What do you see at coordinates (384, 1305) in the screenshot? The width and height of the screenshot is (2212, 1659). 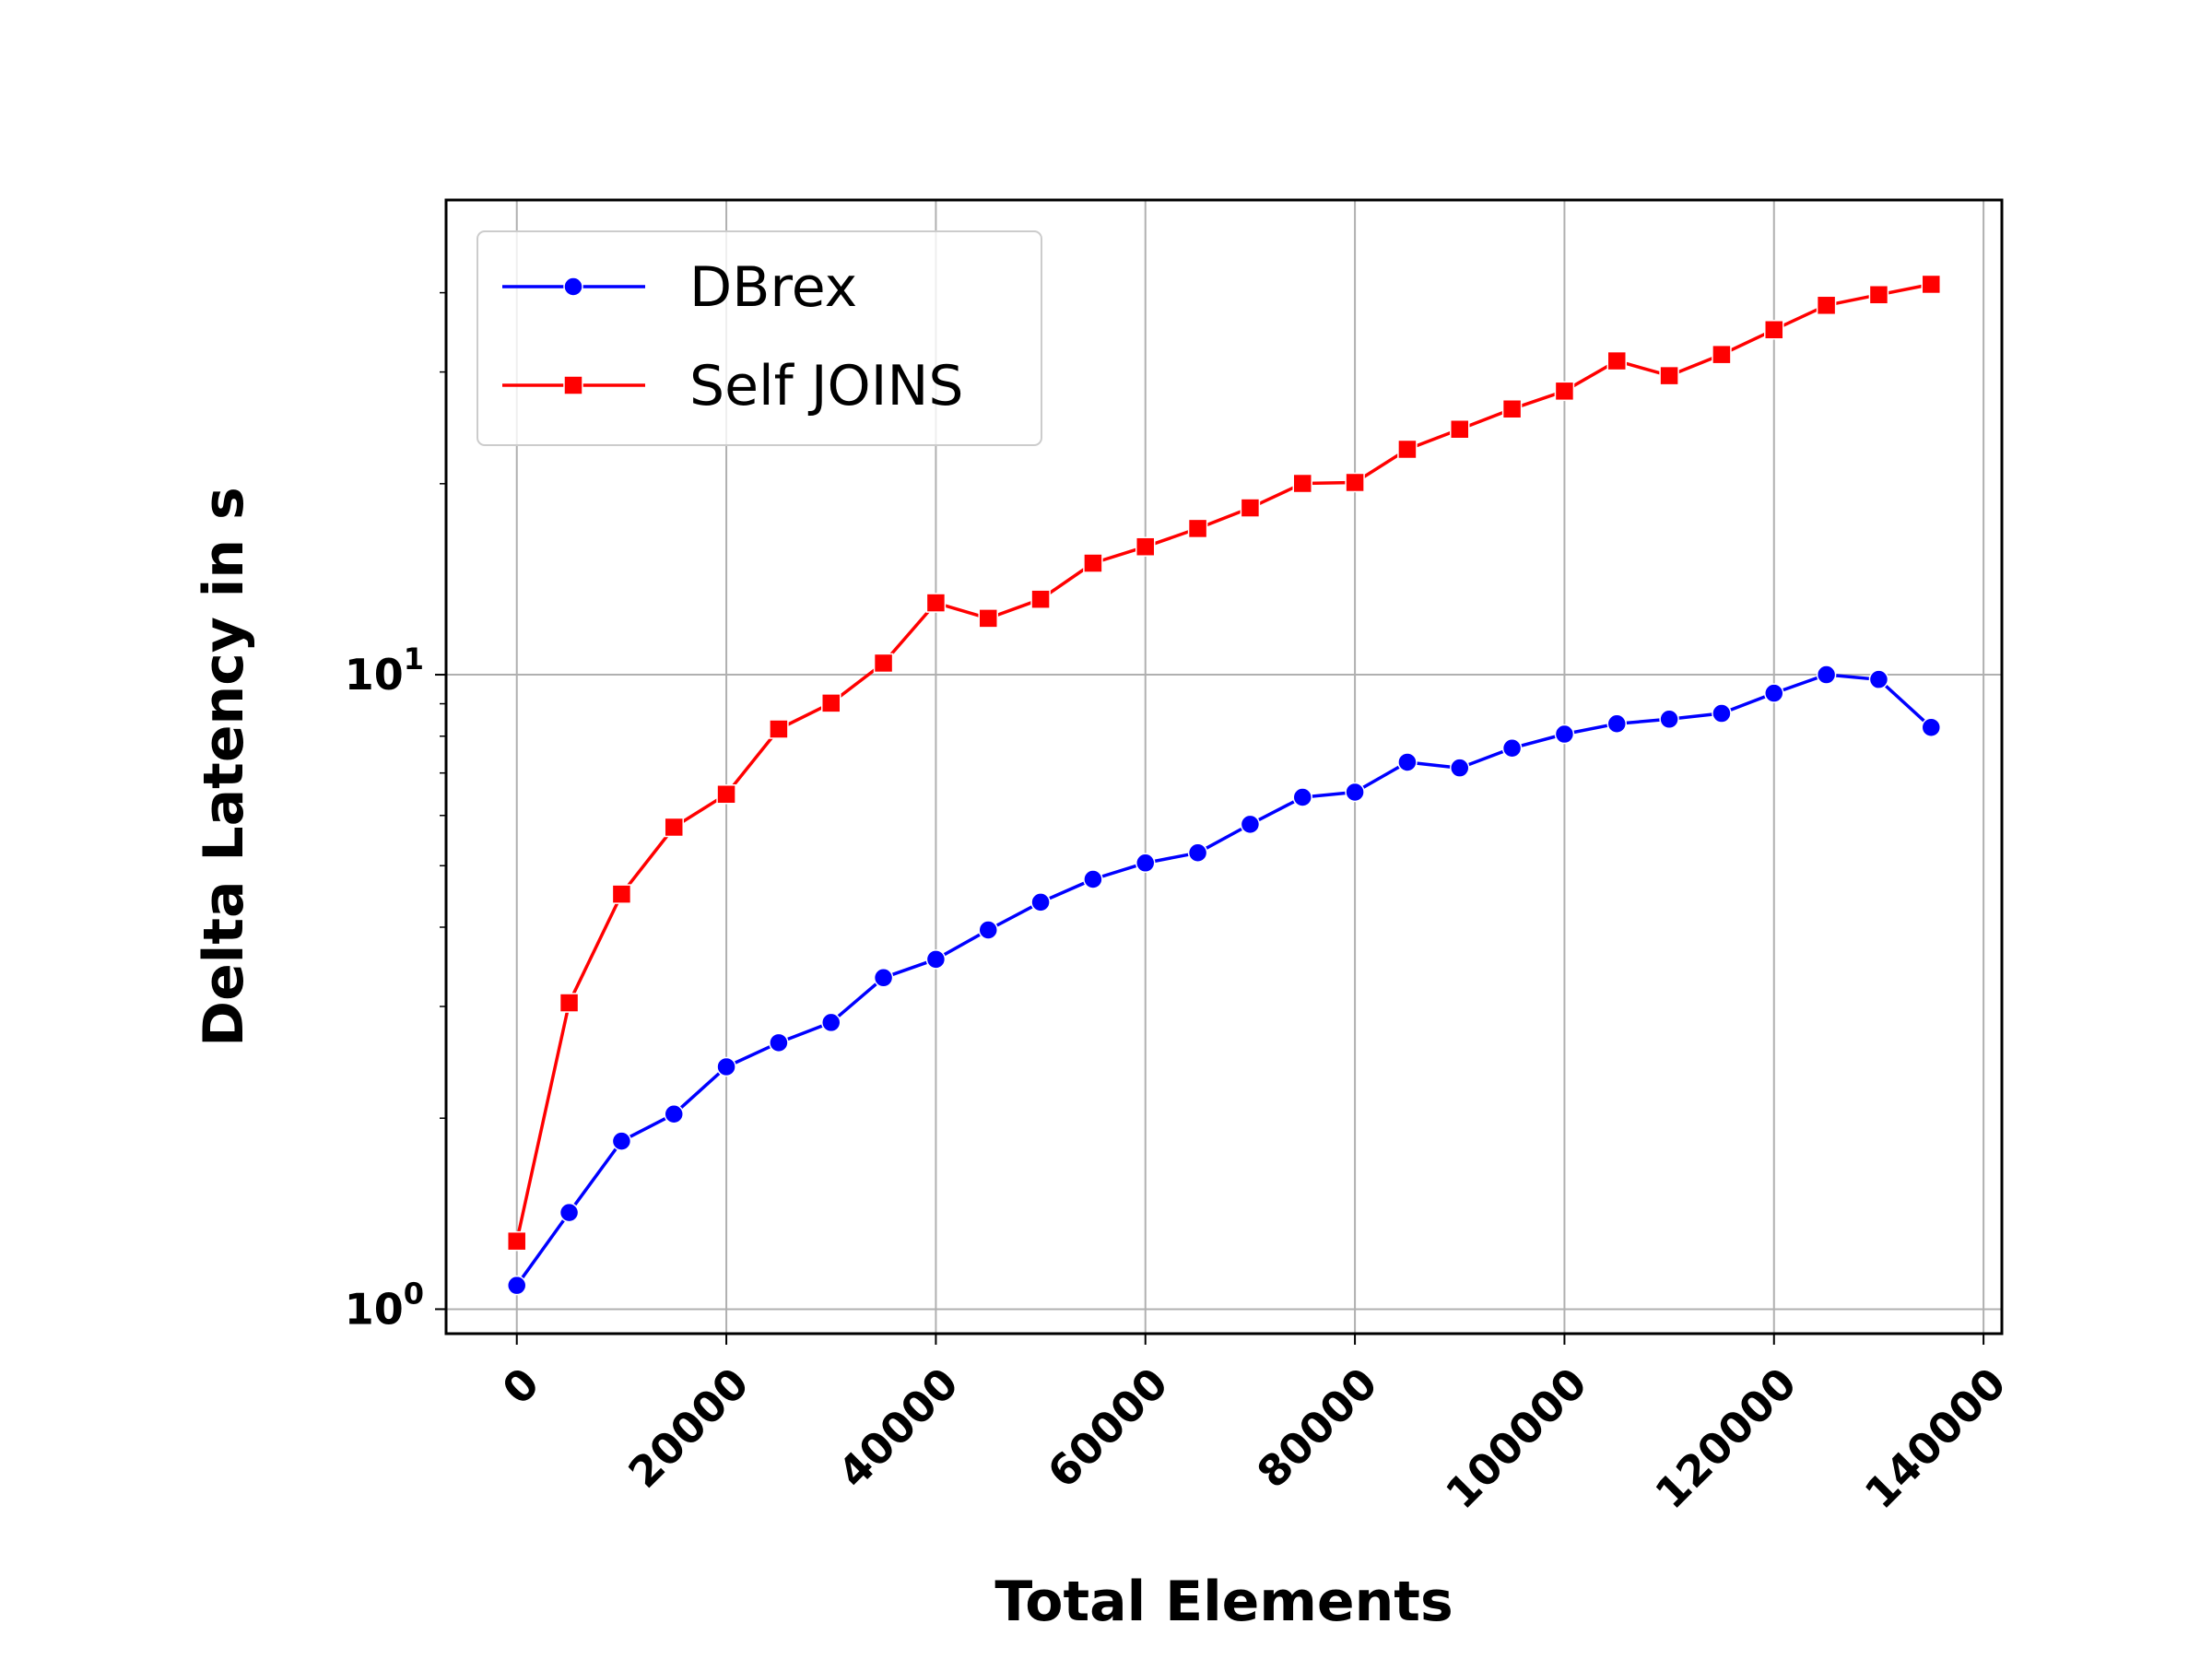 I see `y-tick-label: 100` at bounding box center [384, 1305].